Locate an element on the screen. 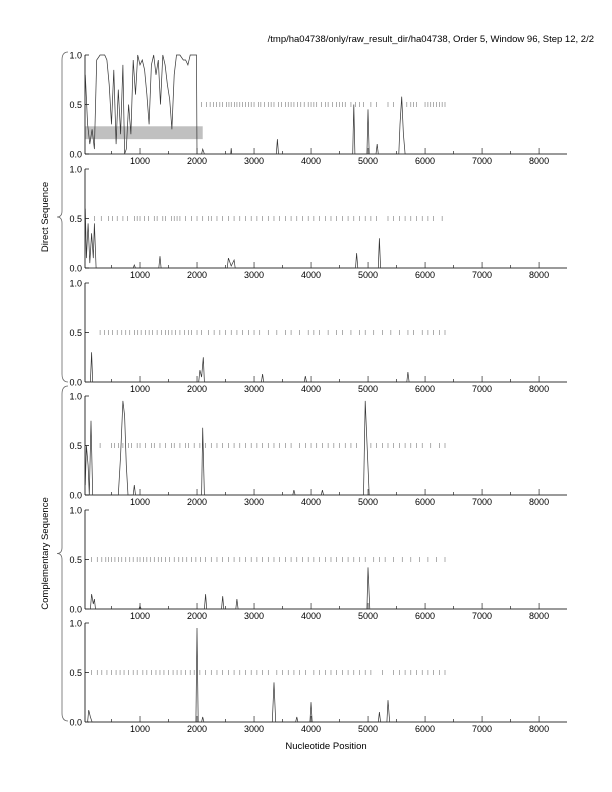 This screenshot has height=792, width=612. highlight-band is located at coordinates (144, 133).